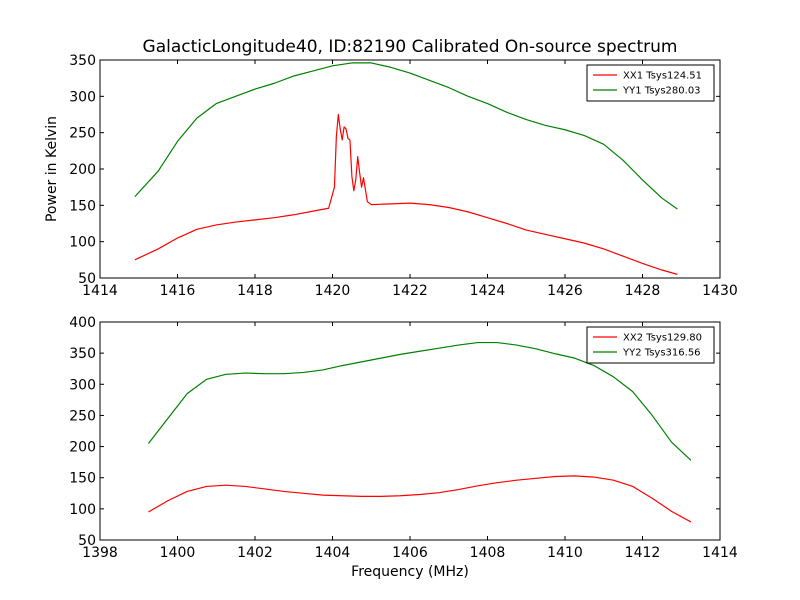  Describe the element at coordinates (82, 206) in the screenshot. I see `y-tick-label-p1-2: 150` at that location.